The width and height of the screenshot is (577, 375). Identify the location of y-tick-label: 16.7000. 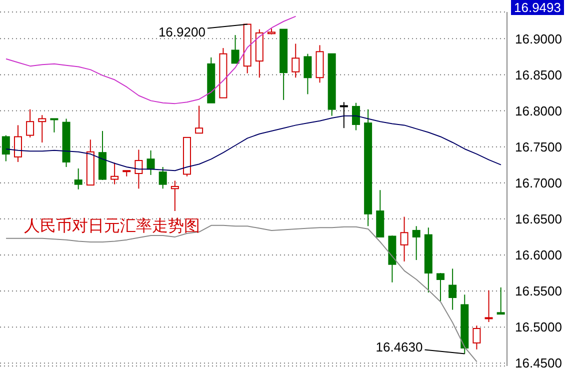
(538, 182).